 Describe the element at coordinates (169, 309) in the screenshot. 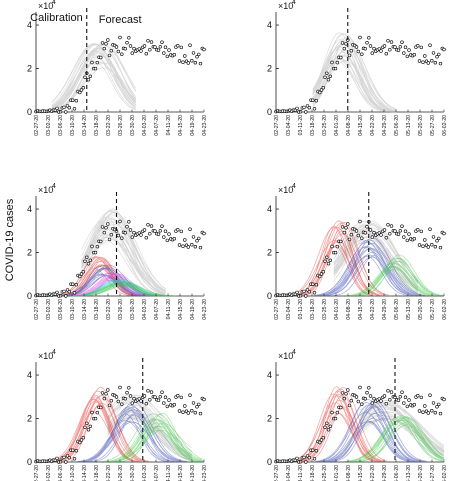

I see `x-tick-label: 04-11-20` at that location.